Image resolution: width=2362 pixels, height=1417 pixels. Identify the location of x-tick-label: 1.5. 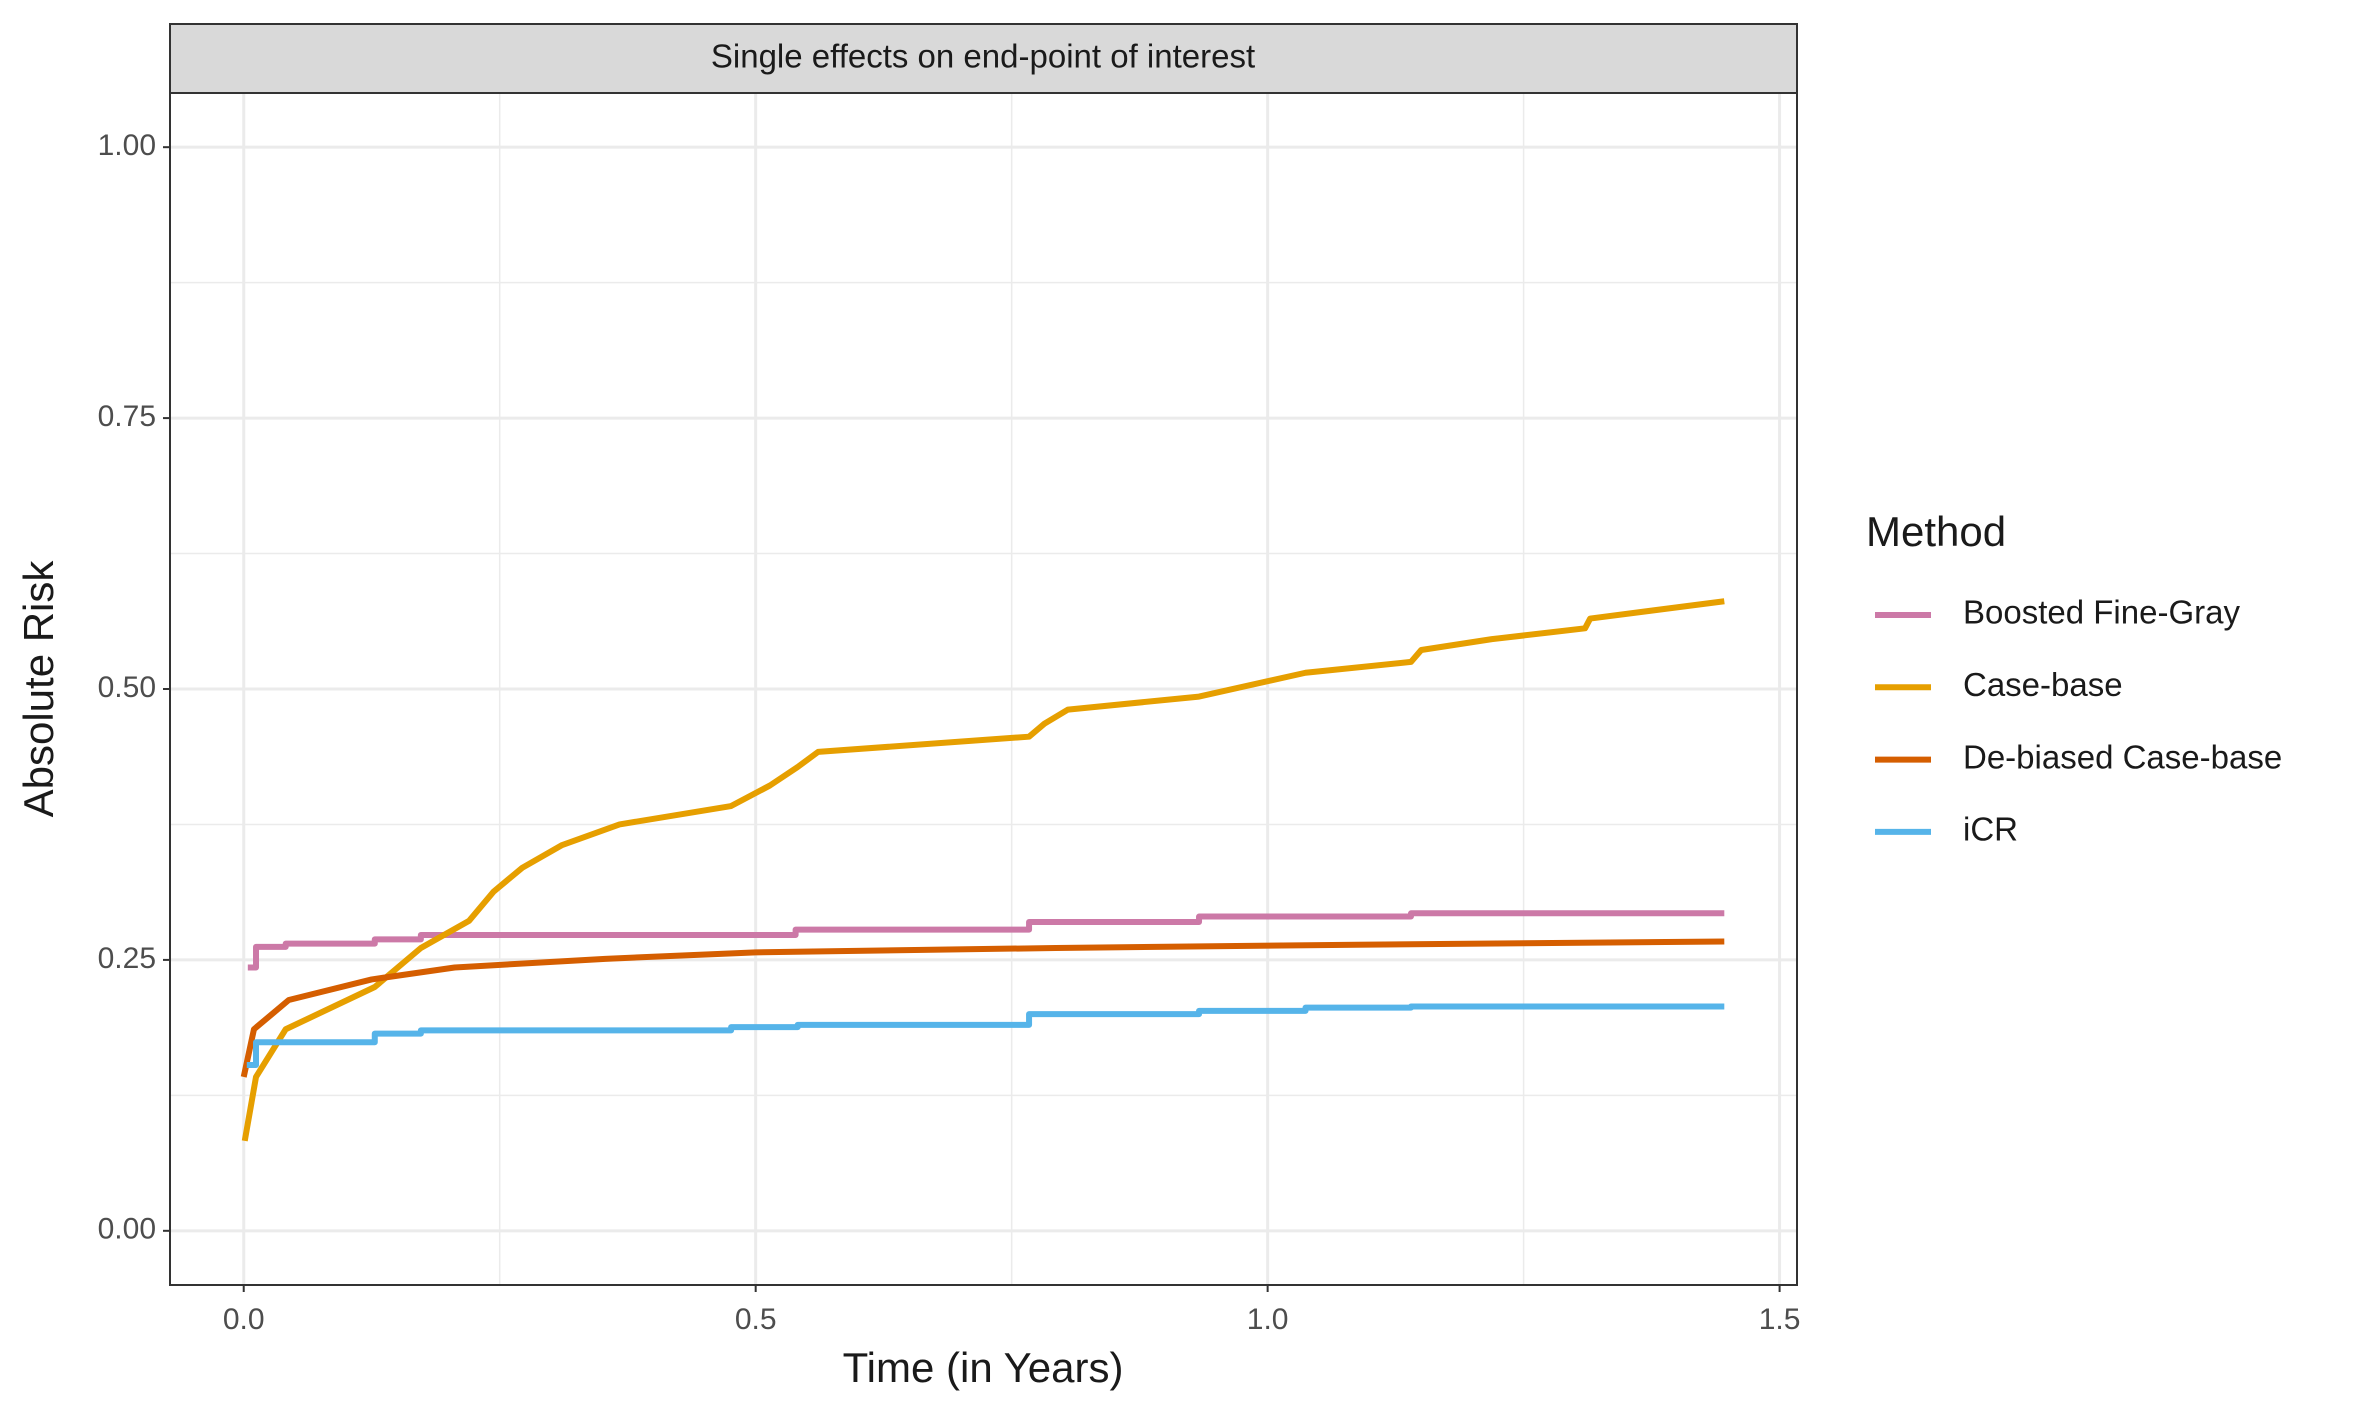
(1780, 1319).